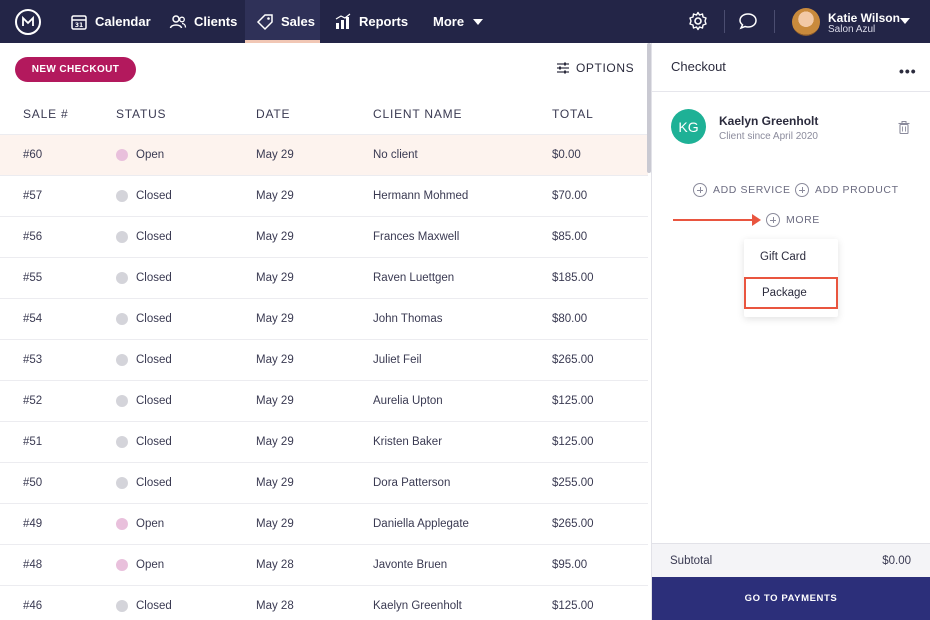  I want to click on sale-number: #49, so click(33, 524).